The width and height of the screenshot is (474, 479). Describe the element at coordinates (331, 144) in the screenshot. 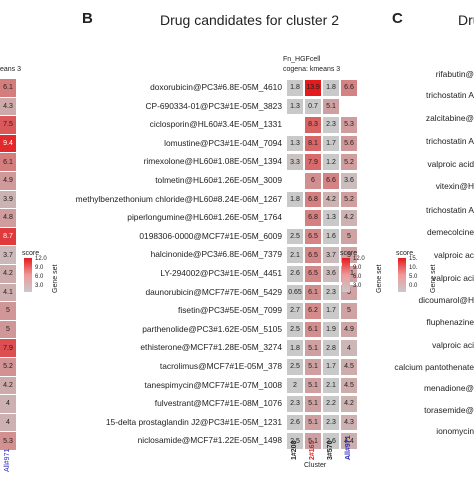

I see `heatmap-cell: 1.7` at that location.